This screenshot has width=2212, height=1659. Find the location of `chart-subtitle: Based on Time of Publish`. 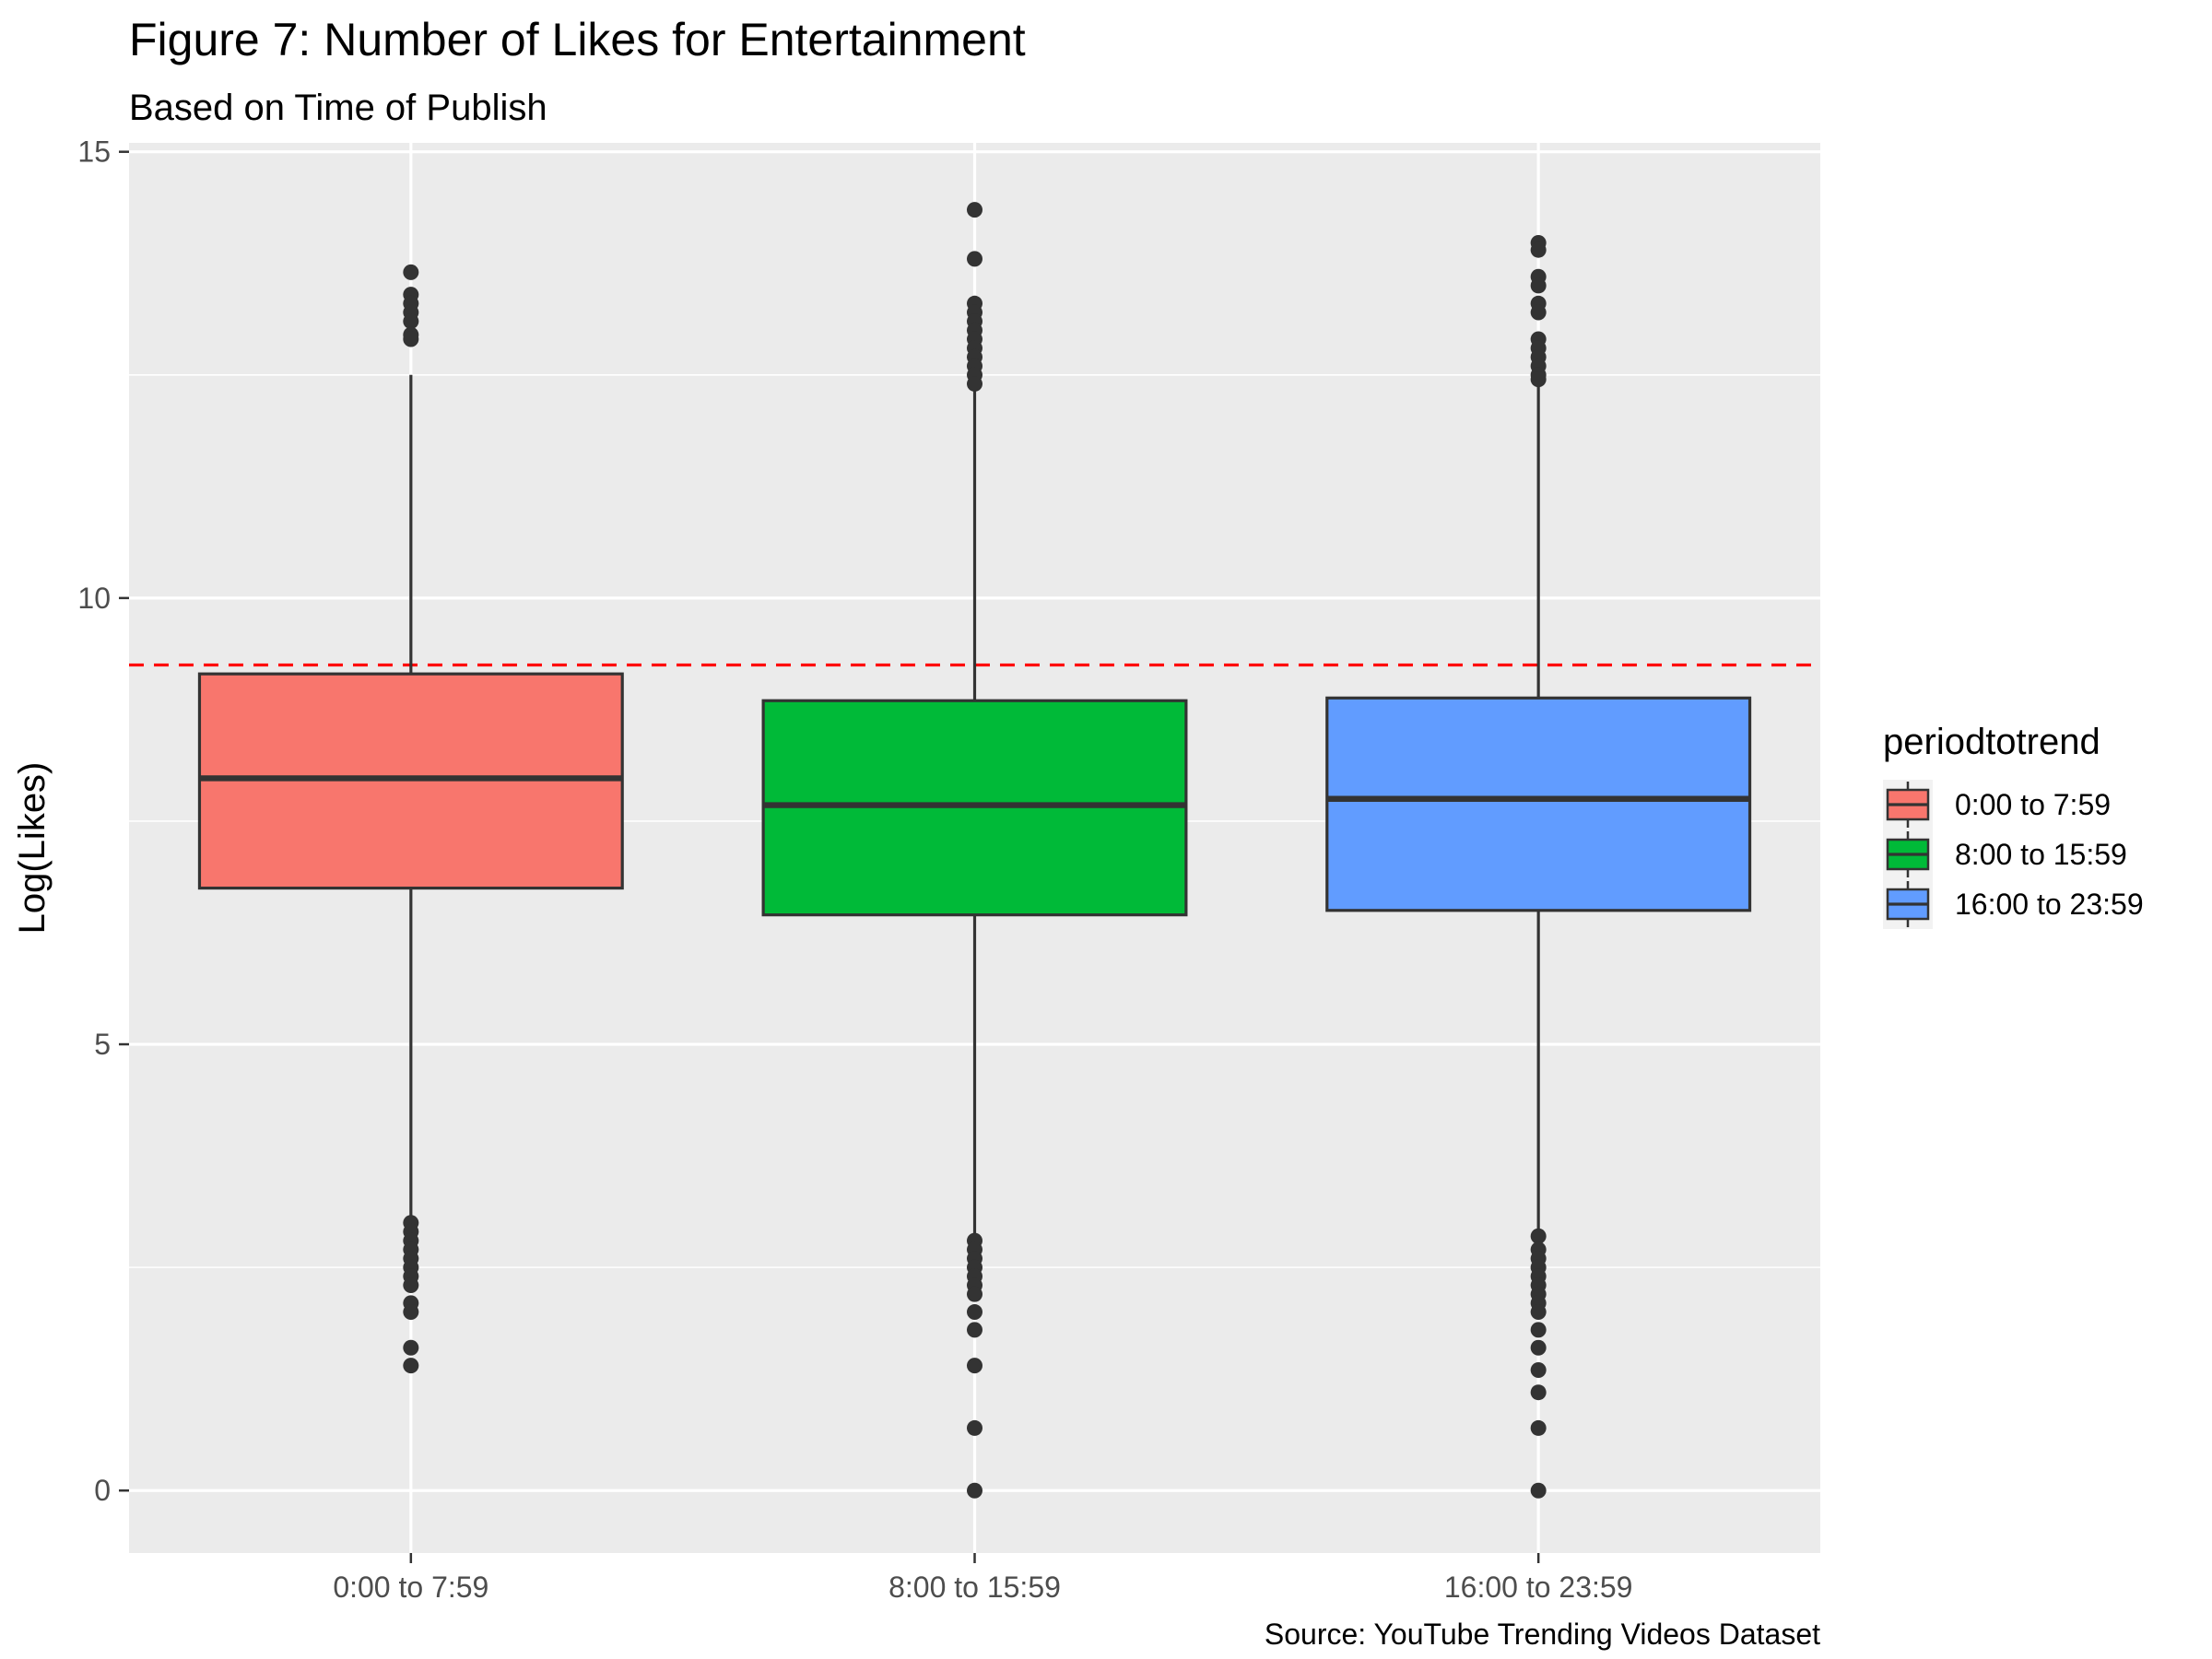

chart-subtitle: Based on Time of Publish is located at coordinates (338, 108).